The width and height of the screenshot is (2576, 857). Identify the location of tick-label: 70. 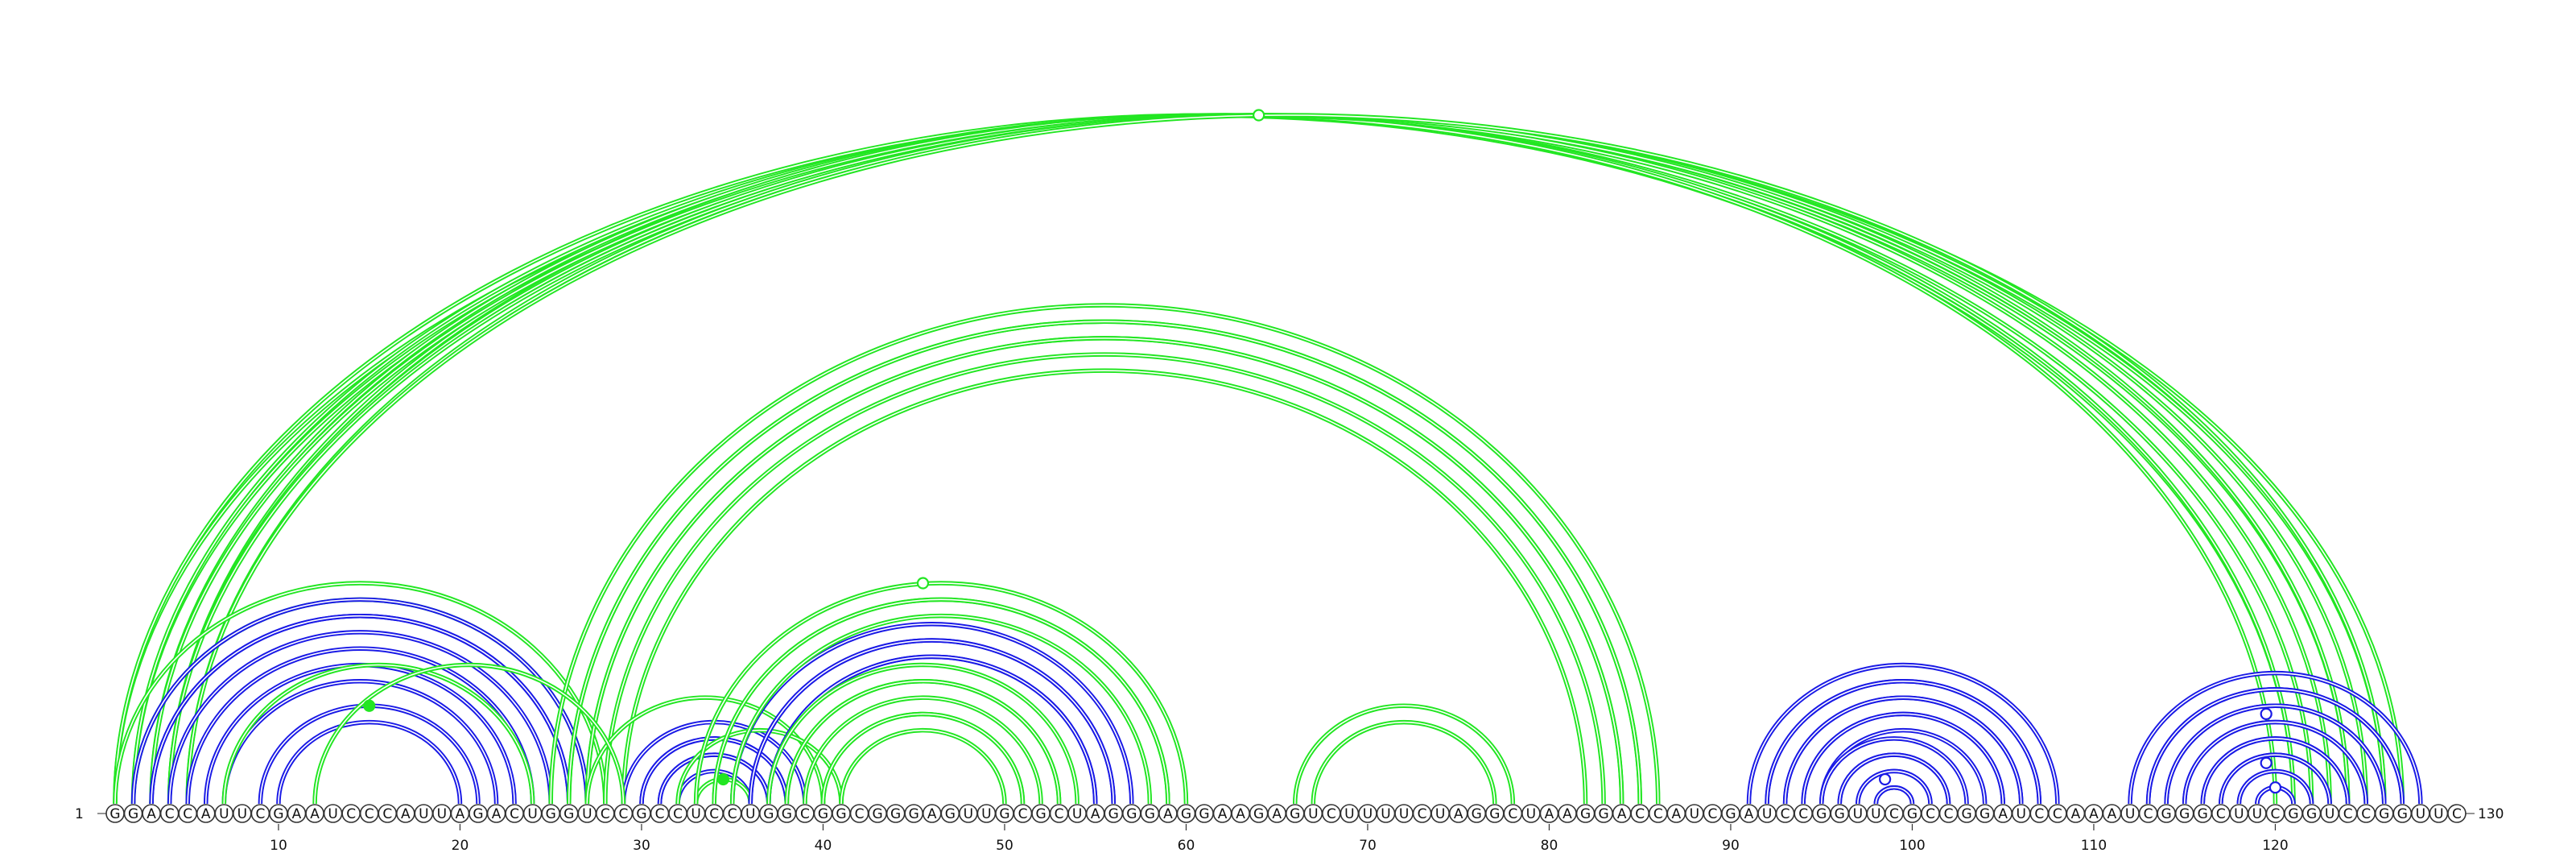
(1368, 846).